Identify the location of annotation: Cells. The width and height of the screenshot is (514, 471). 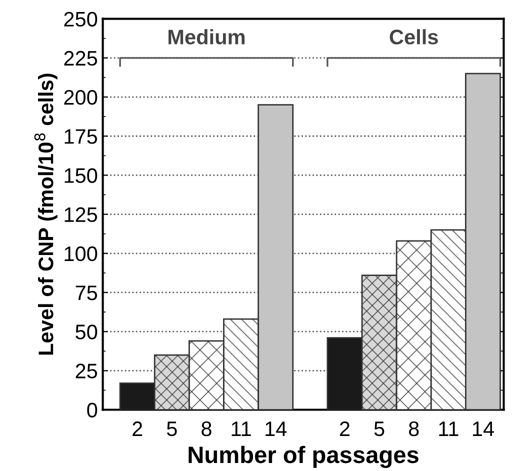
(414, 36).